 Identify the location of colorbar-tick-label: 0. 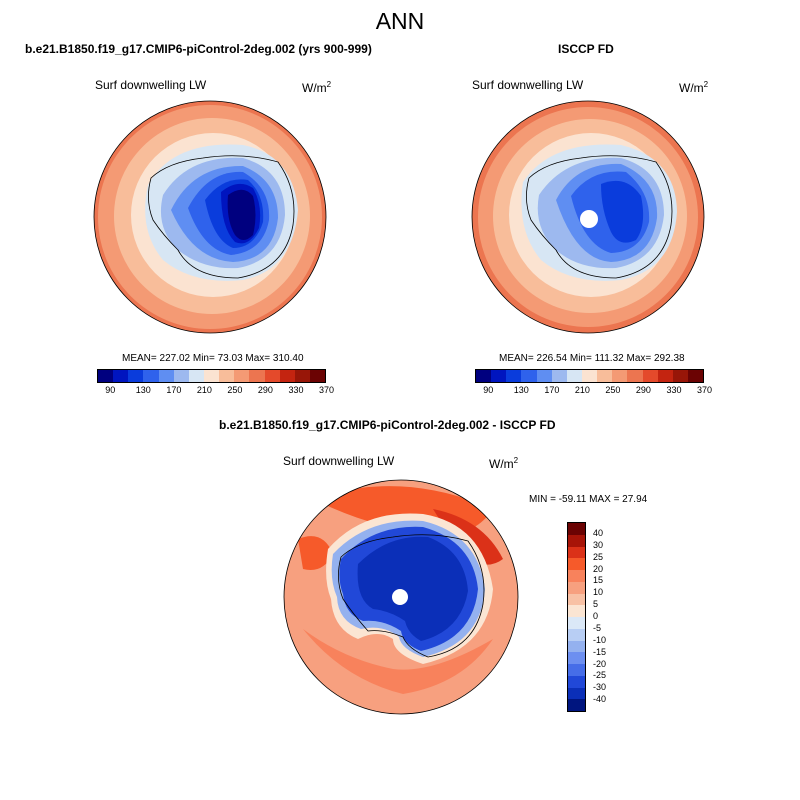
(596, 616).